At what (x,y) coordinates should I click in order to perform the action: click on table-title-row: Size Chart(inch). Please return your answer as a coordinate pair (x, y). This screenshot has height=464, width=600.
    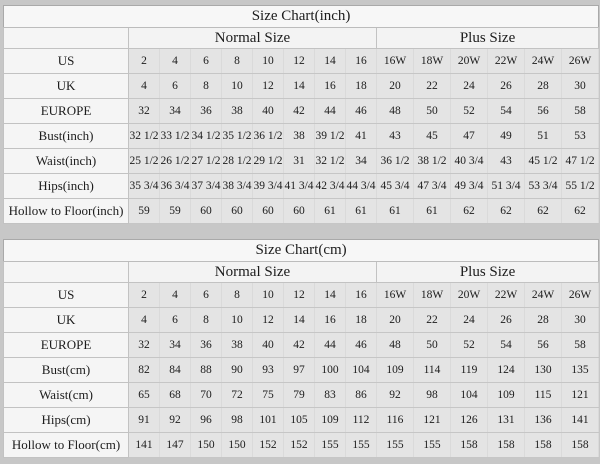
    Looking at the image, I should click on (301, 16).